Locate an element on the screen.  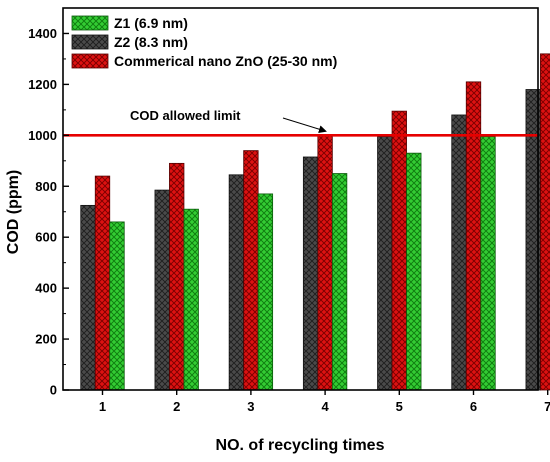
bar-series1-cat5 is located at coordinates (385, 263).